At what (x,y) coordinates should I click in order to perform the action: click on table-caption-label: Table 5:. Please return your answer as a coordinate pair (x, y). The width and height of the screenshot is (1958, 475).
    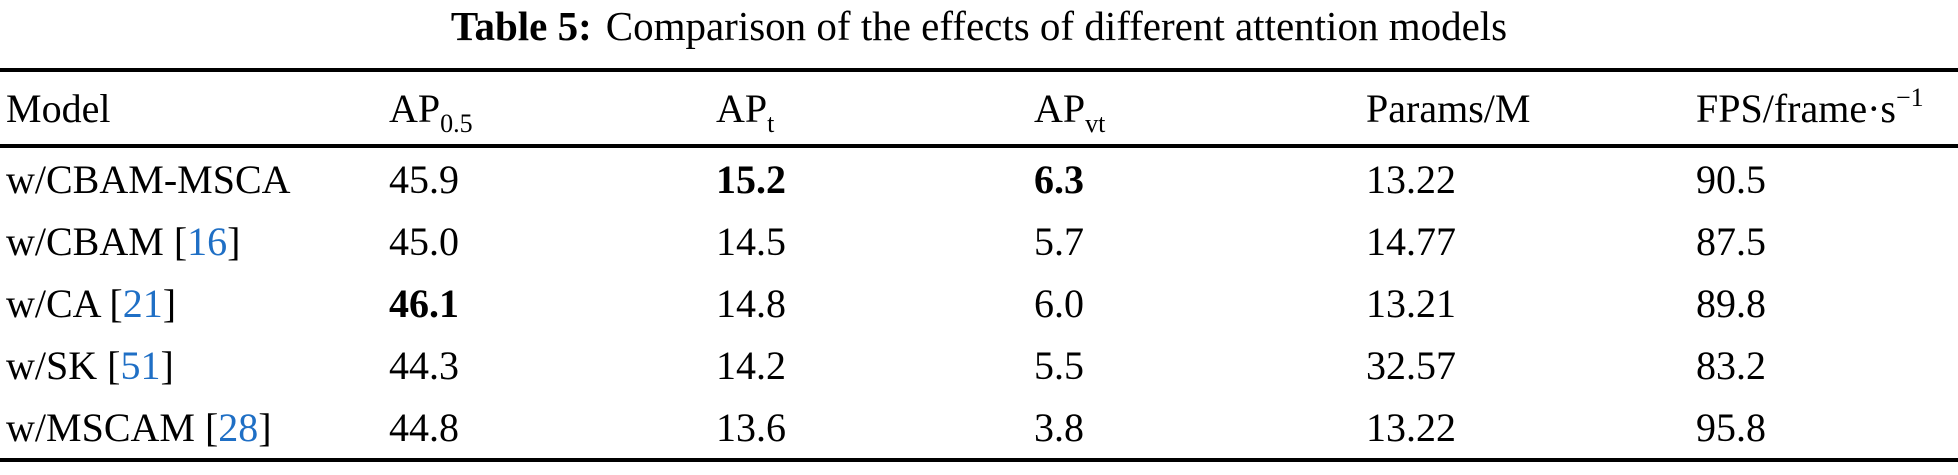
    Looking at the image, I should click on (521, 26).